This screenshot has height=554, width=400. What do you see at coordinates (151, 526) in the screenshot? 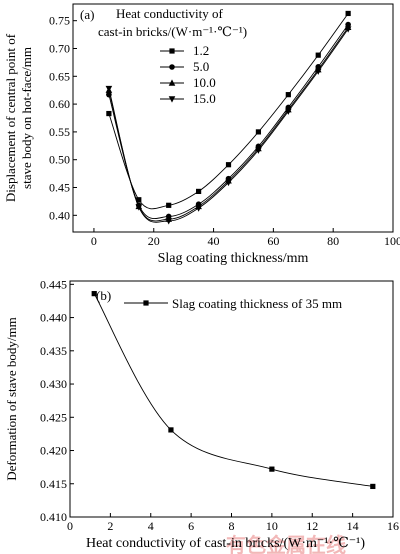
I see `x-tick-label: 4` at bounding box center [151, 526].